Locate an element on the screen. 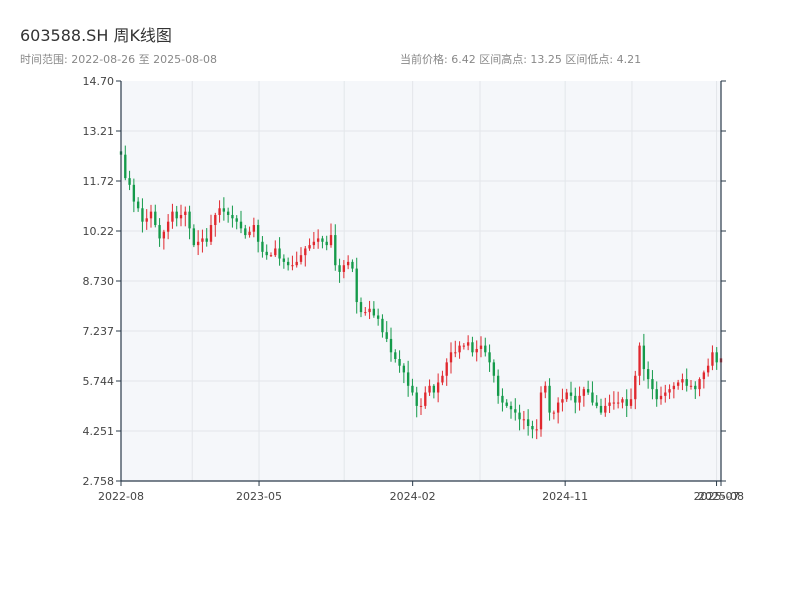  x-tick-label: 2024-11 is located at coordinates (565, 496).